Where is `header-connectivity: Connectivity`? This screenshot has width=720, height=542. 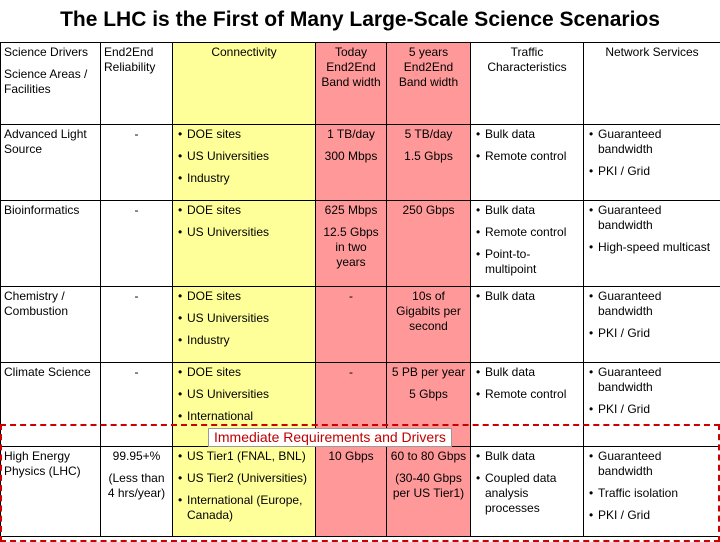 header-connectivity: Connectivity is located at coordinates (244, 84).